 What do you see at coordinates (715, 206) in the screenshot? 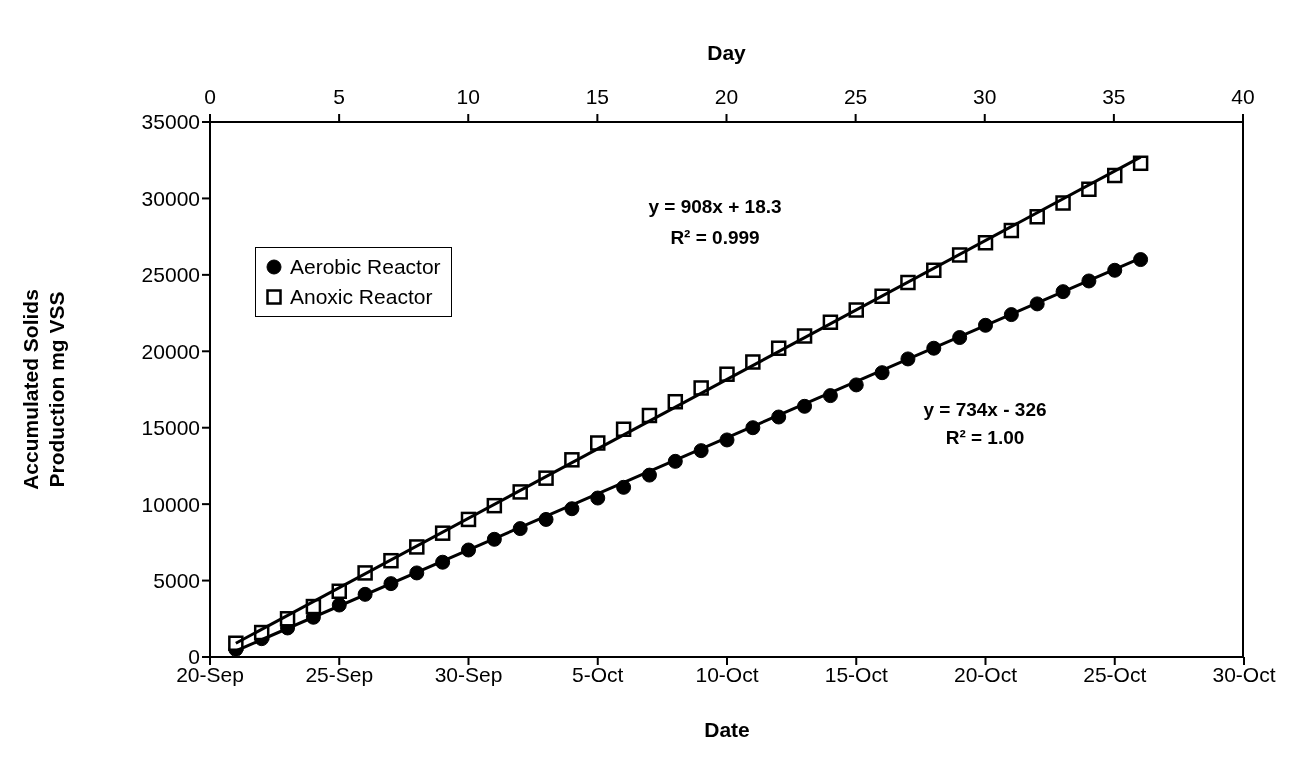
I see `annotation: y = 908x + 18.3` at bounding box center [715, 206].